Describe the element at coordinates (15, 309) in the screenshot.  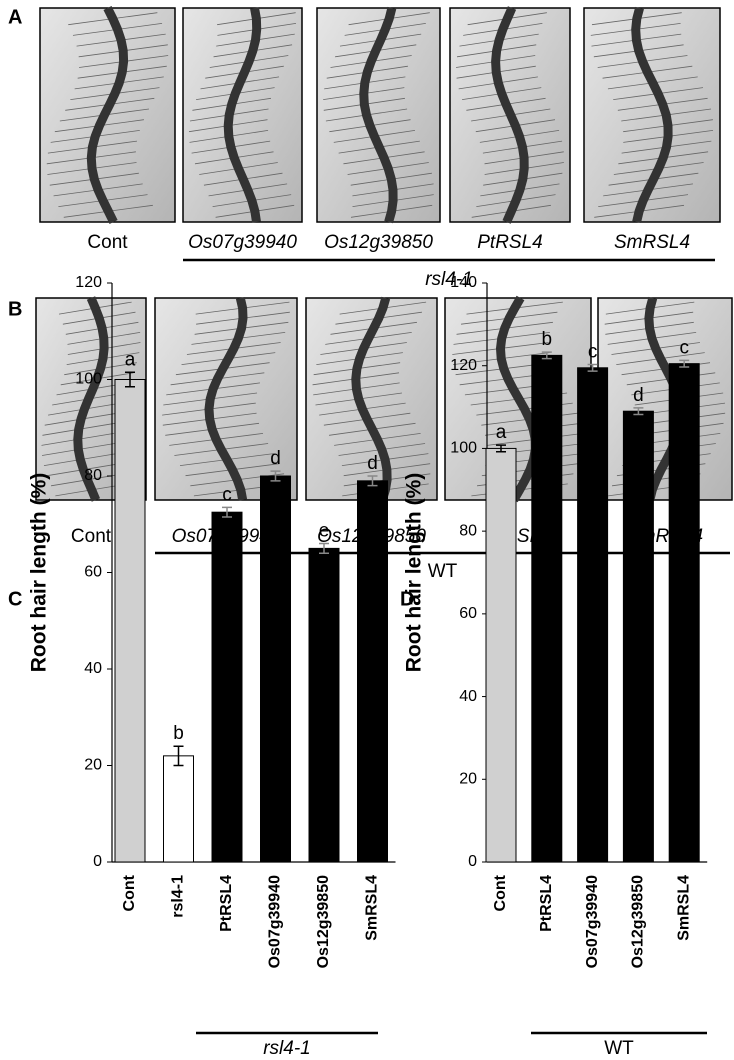
I see `panel-letter: B` at that location.